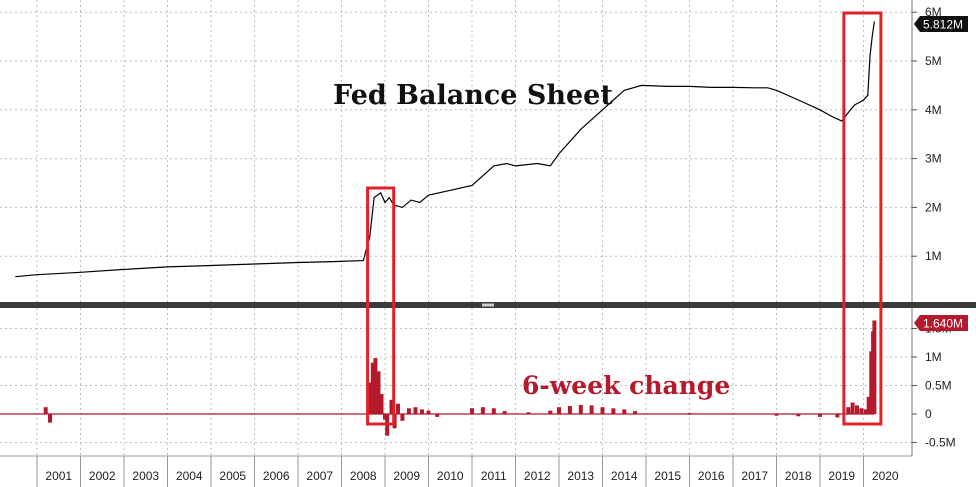  I want to click on year-label: 2001, so click(58, 476).